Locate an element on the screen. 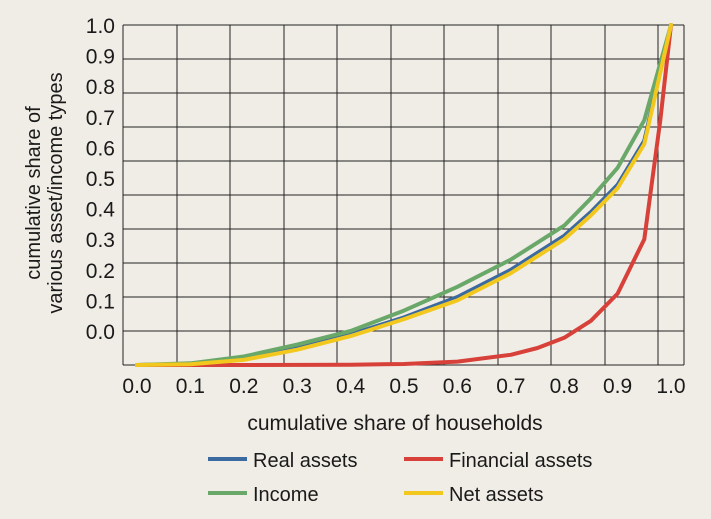  legend-item-income: Income is located at coordinates (263, 495).